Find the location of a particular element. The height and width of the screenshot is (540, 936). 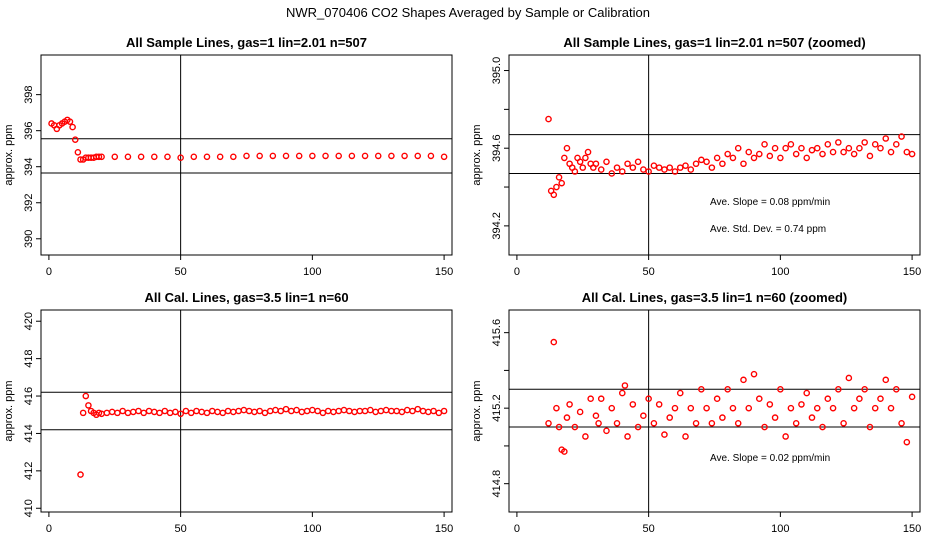

annotation-text: Ave. Slope = 0.02 ppm/min is located at coordinates (770, 458).